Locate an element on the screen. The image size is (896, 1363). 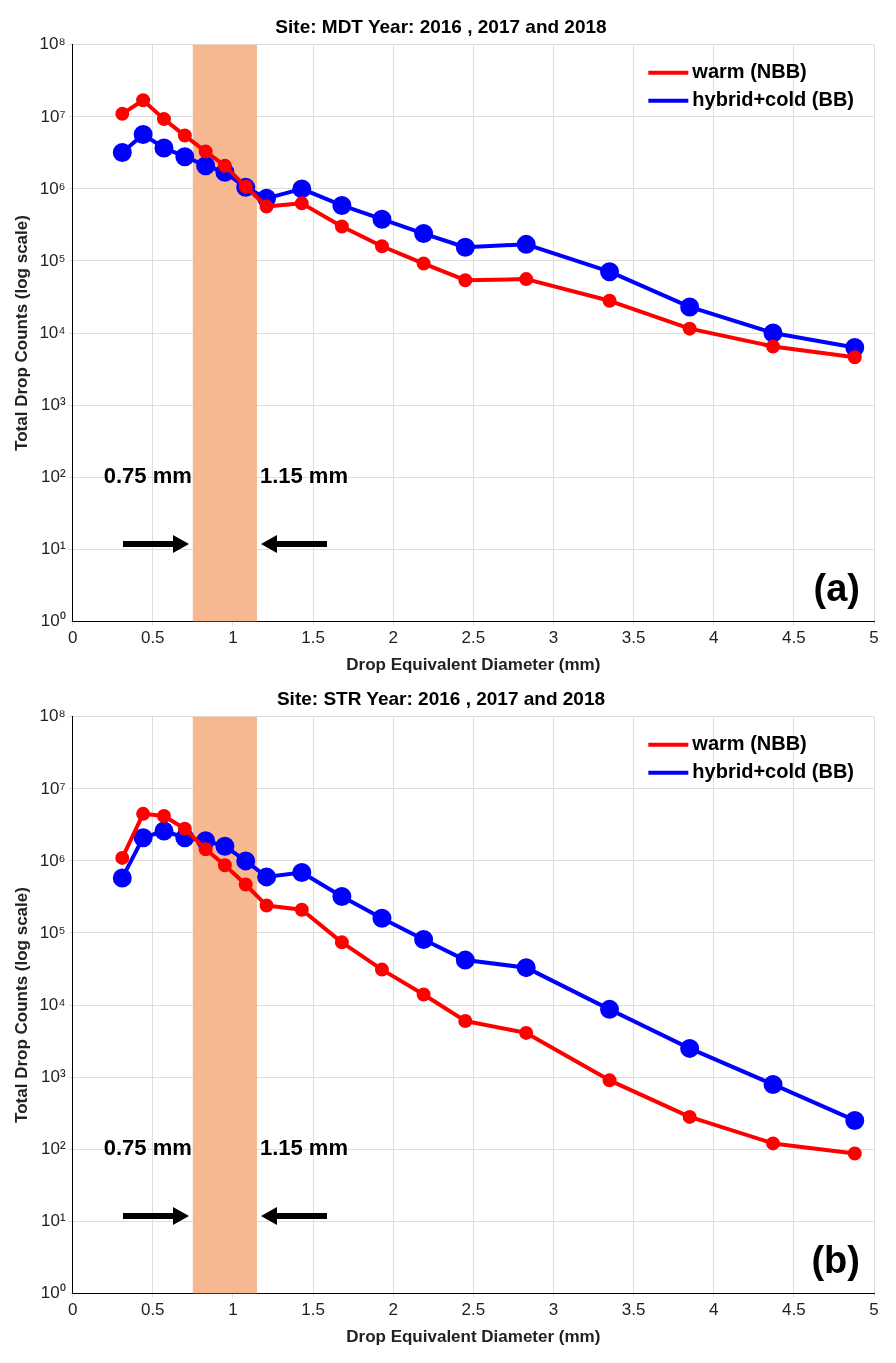
annotation: (b) is located at coordinates (835, 1259).